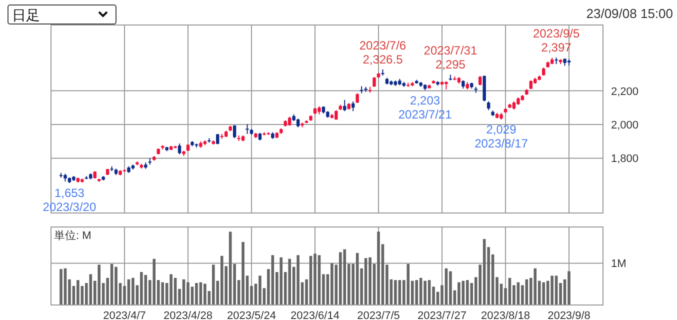 The height and width of the screenshot is (320, 677). I want to click on text: 23/09/08 15:00, so click(629, 13).